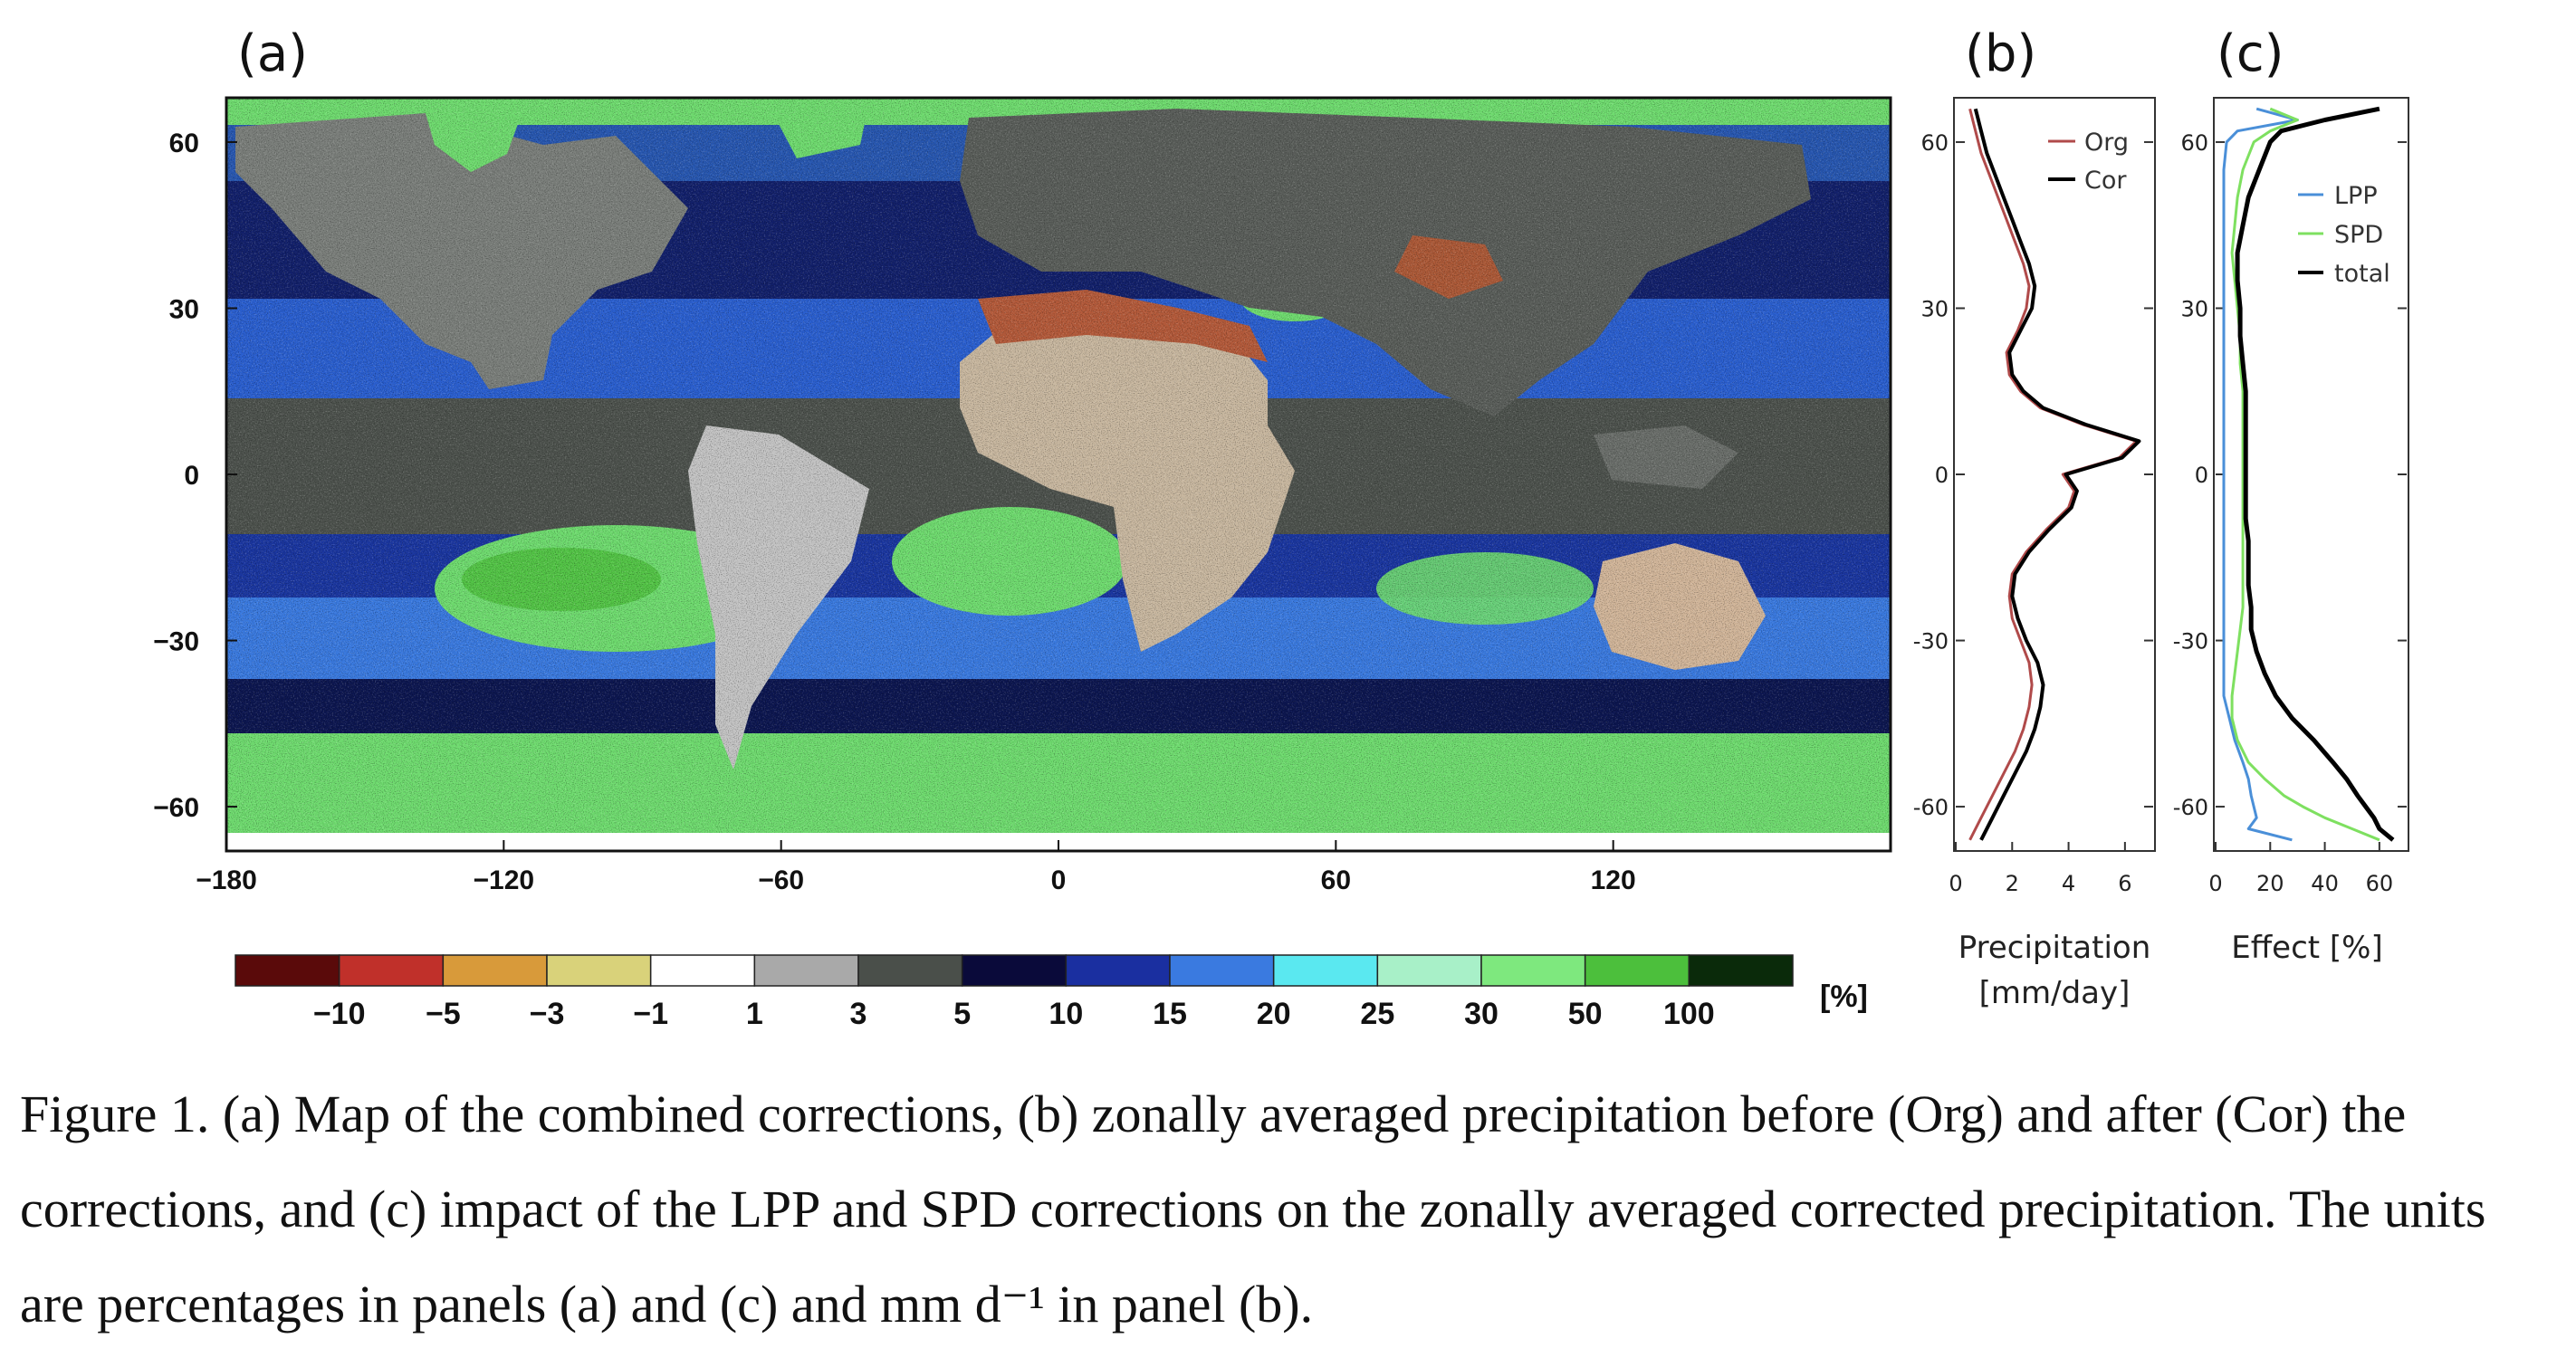 The height and width of the screenshot is (1367, 2576). Describe the element at coordinates (184, 143) in the screenshot. I see `map-y-tick-label: 60` at that location.